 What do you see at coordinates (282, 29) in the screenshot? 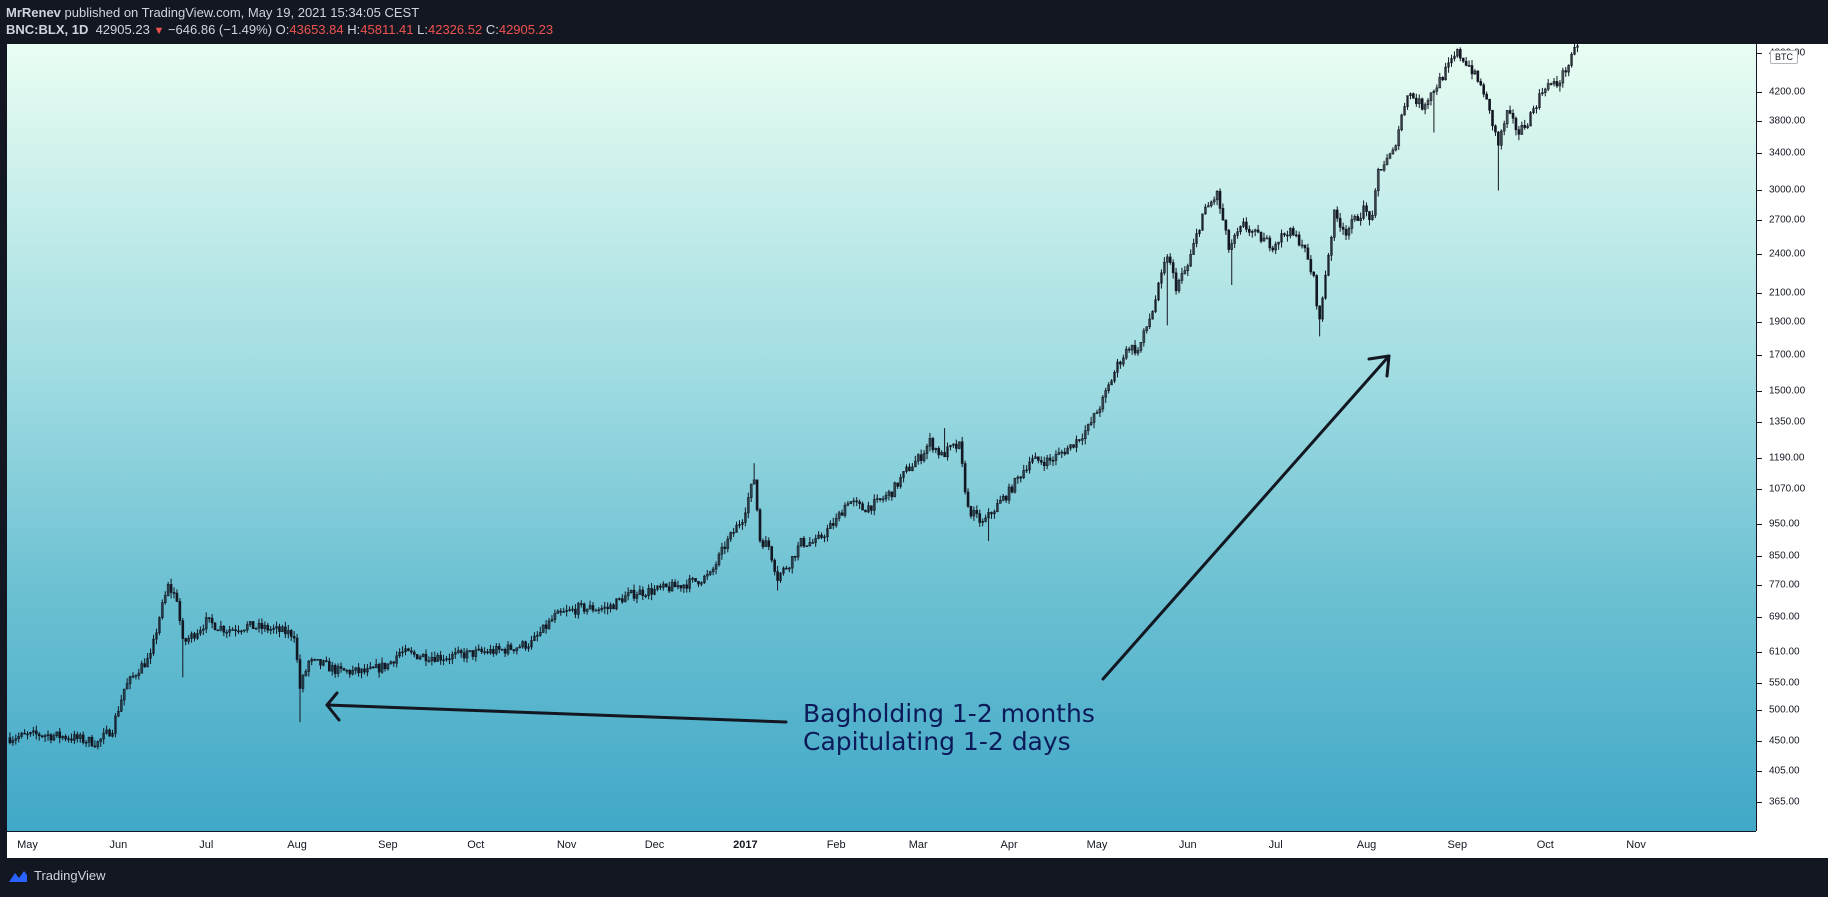
I see `open-label: O:` at bounding box center [282, 29].